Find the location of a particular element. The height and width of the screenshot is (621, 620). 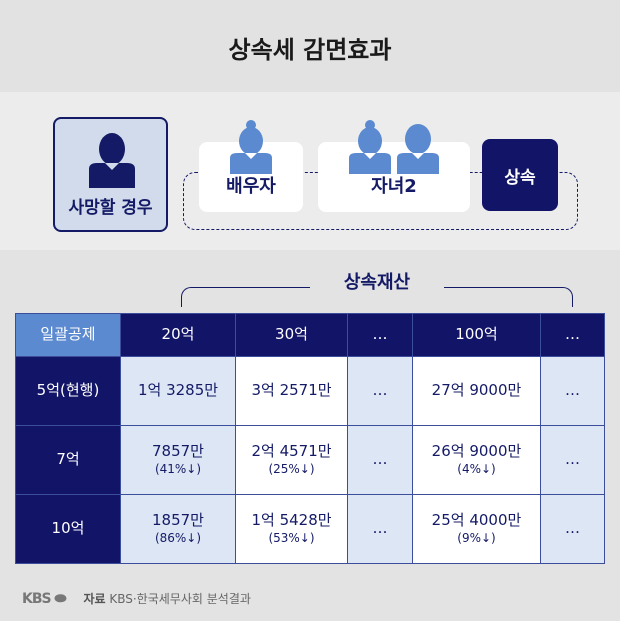

table-cell: 2억 4571만 (25%↓) is located at coordinates (291, 460).